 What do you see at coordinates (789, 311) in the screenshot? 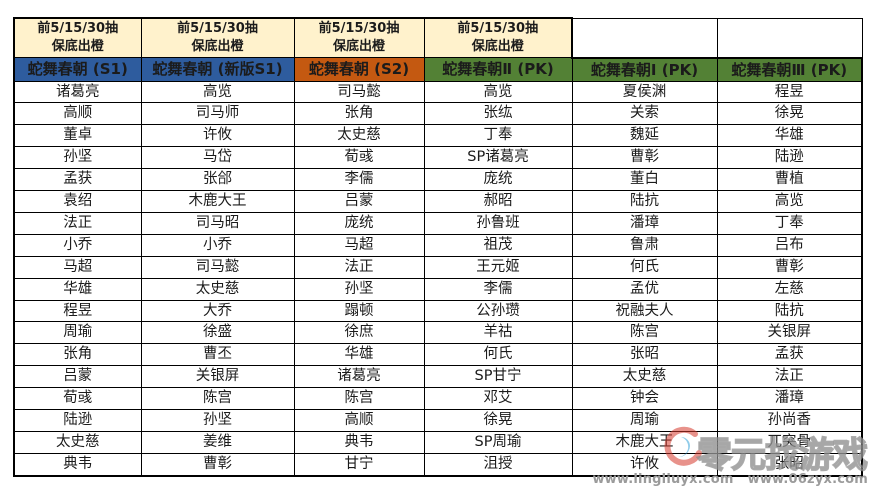
I see `hero-name-cell: 陆抗` at bounding box center [789, 311].